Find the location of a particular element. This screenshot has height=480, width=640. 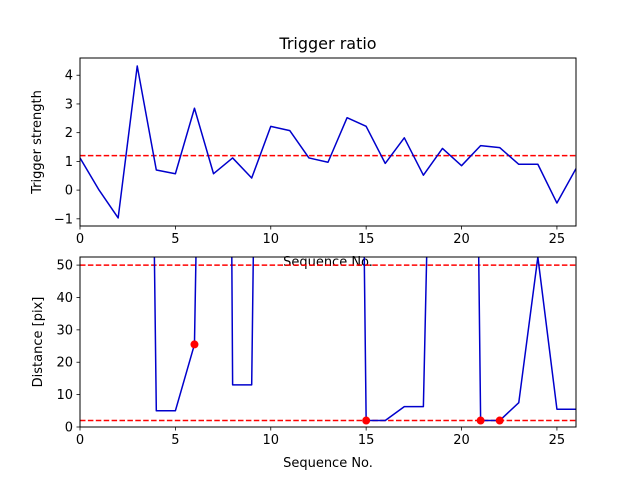

trigger-x-tick-label: 5 is located at coordinates (175, 239).